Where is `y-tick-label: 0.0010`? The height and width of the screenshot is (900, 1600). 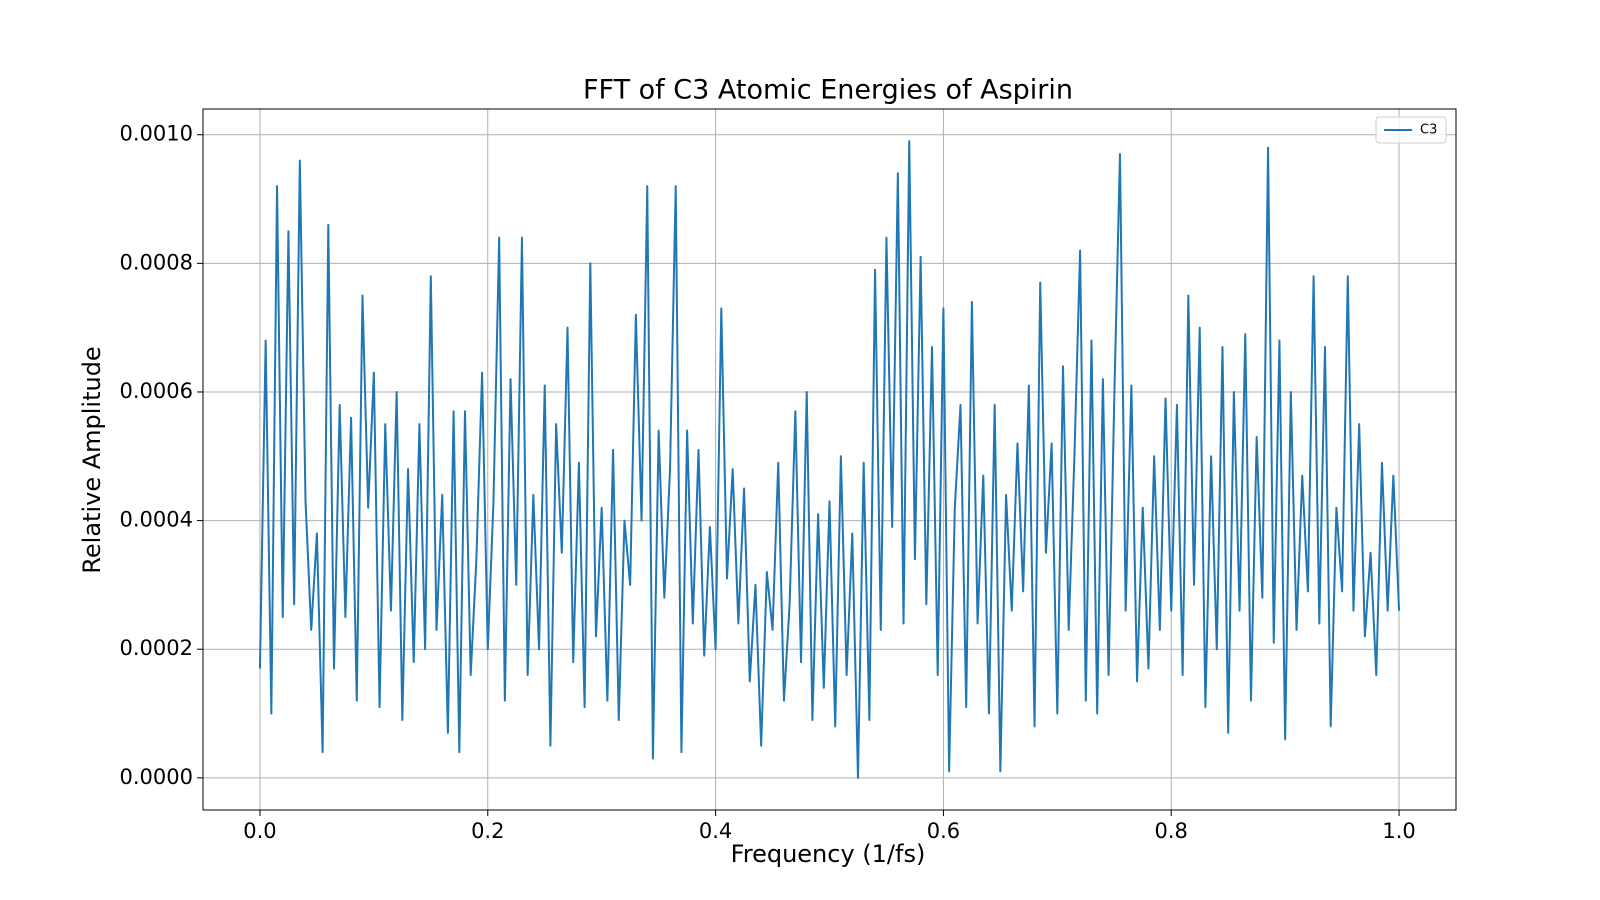
y-tick-label: 0.0010 is located at coordinates (156, 134).